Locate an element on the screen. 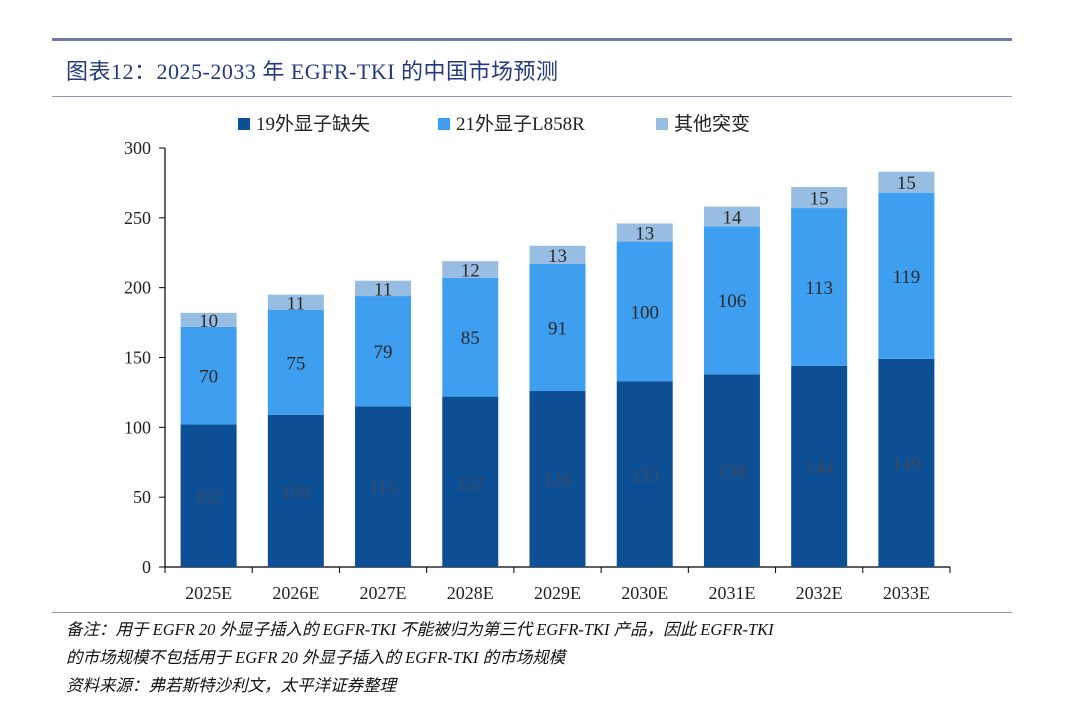  data-label-2032E-series1: 144 is located at coordinates (819, 467).